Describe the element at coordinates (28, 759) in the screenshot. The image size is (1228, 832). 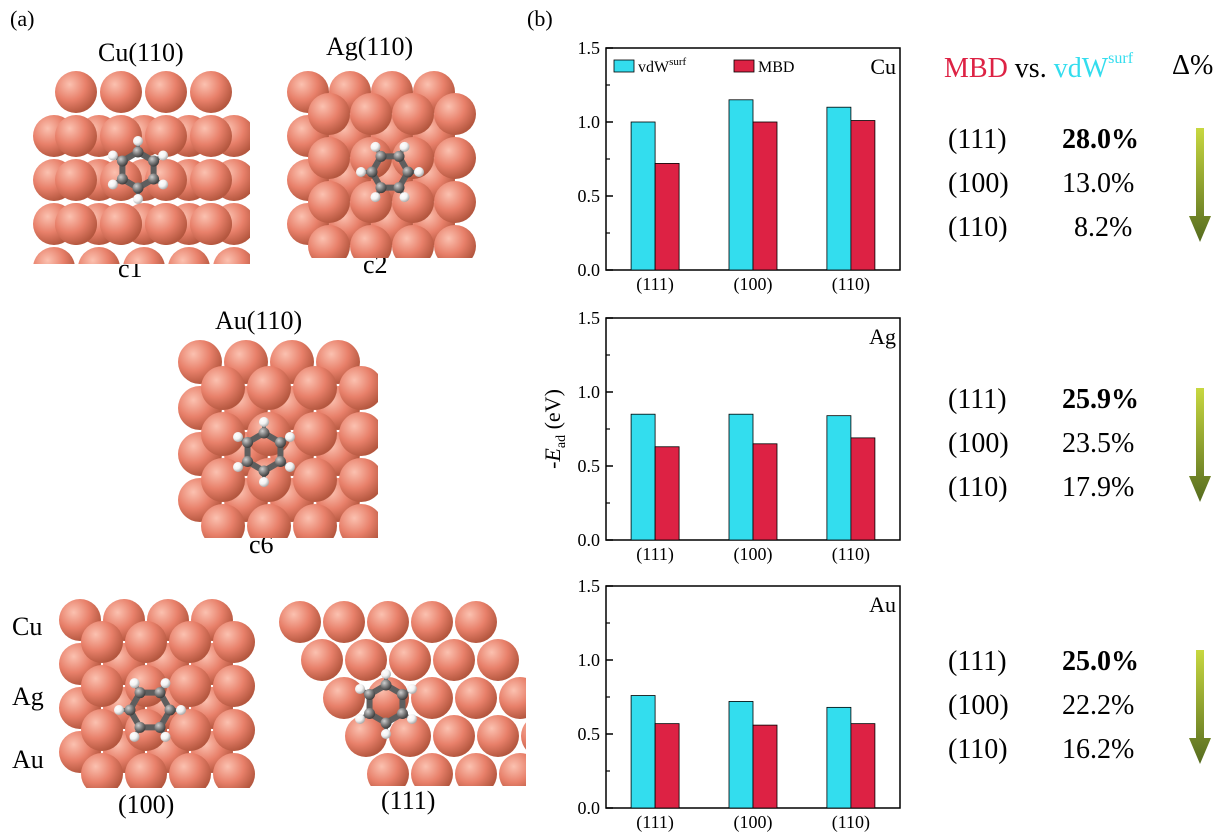
I see `au-label: Au` at that location.